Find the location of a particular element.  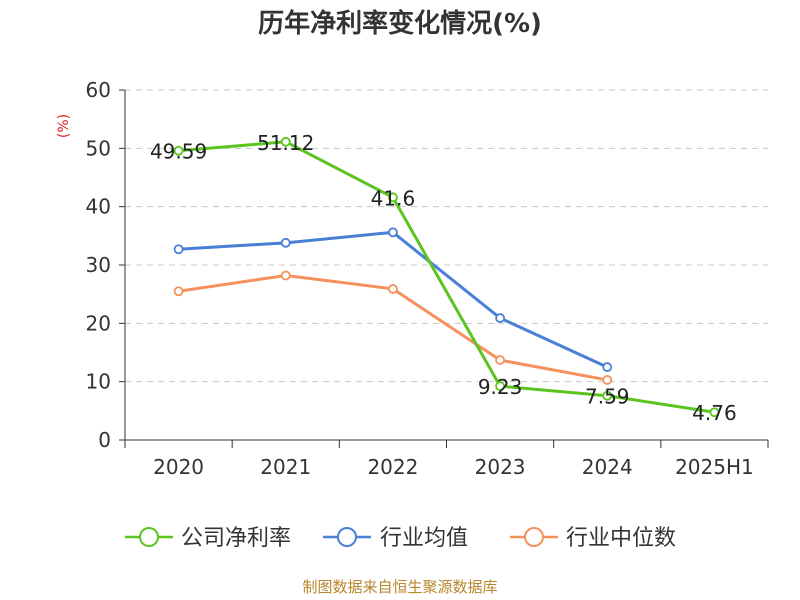

x-tick-label: 2022 is located at coordinates (392, 467).